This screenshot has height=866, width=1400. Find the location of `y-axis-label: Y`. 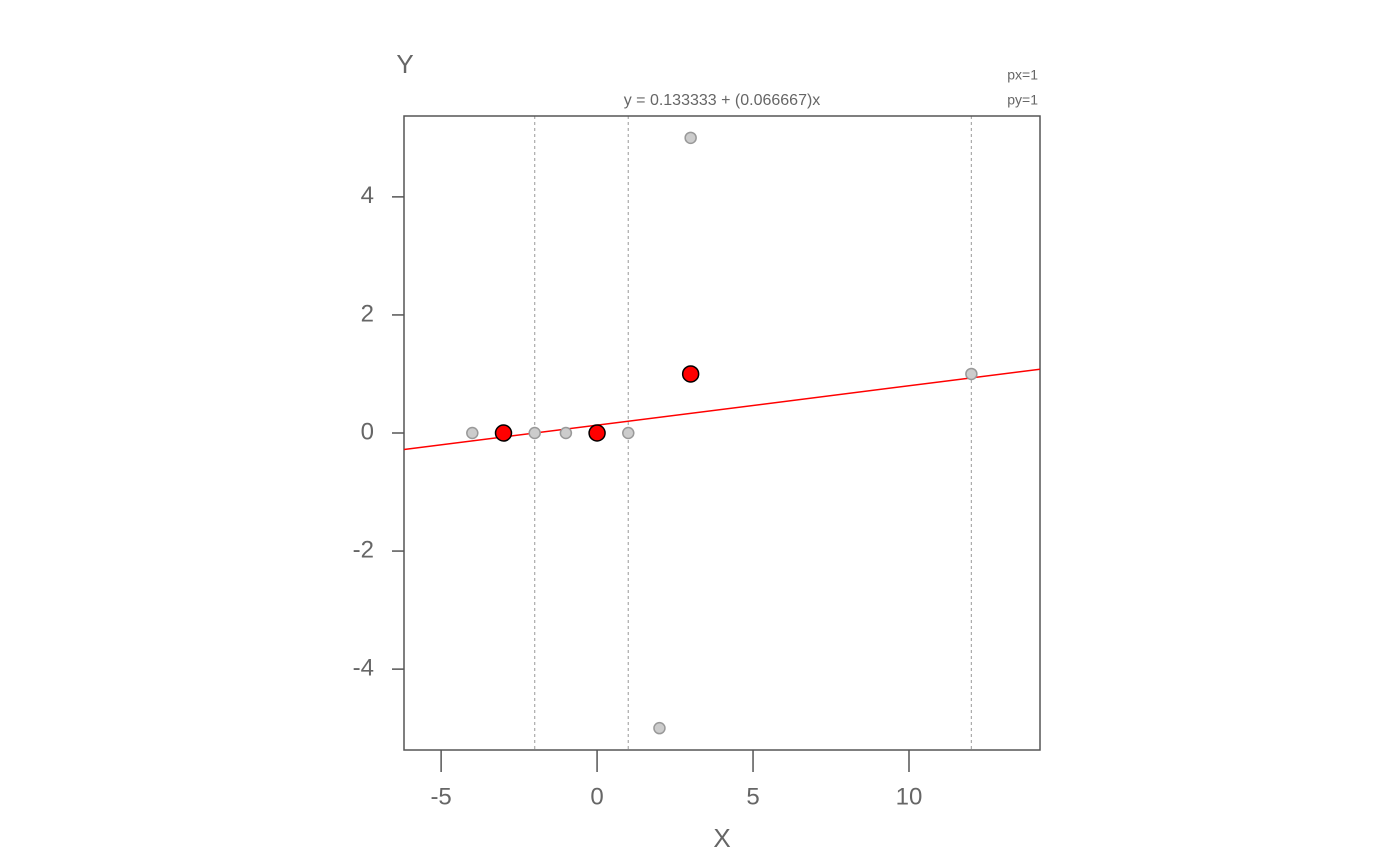

y-axis-label: Y is located at coordinates (404, 64).